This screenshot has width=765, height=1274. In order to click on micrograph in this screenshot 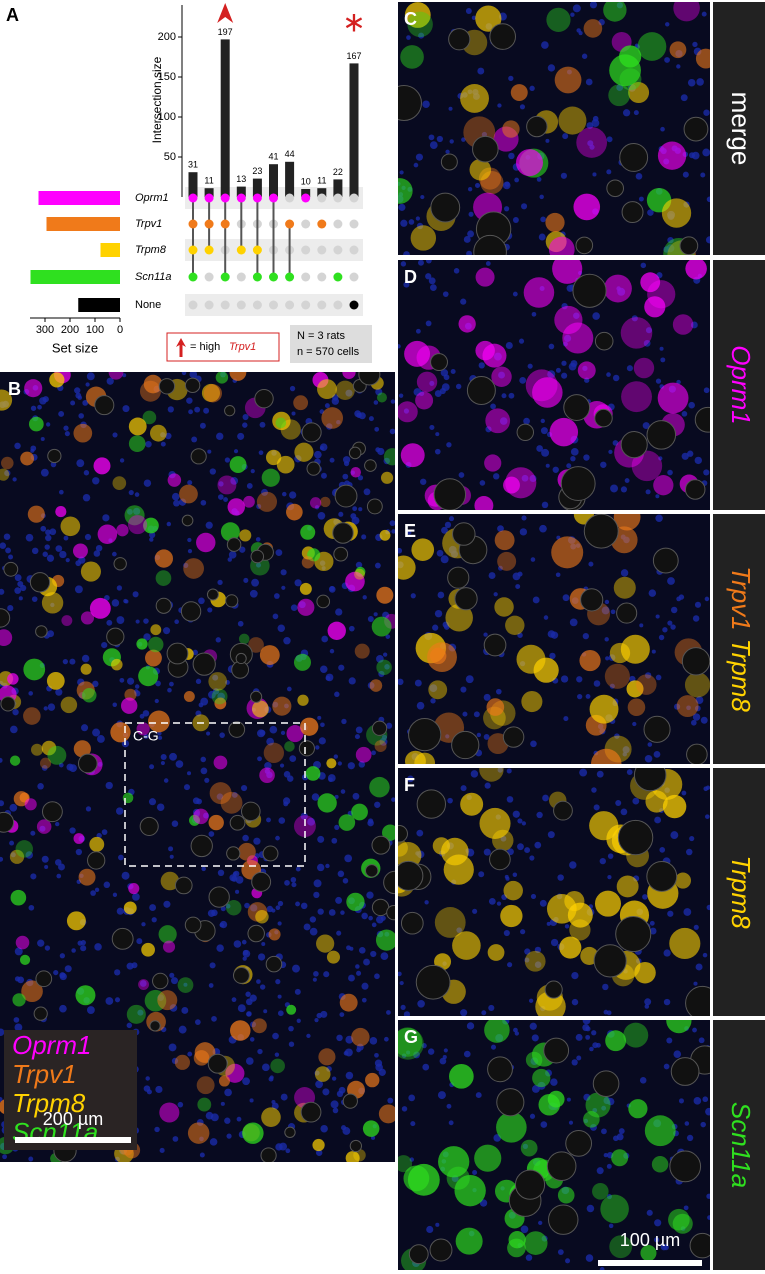, I will do `click(554, 128)`.